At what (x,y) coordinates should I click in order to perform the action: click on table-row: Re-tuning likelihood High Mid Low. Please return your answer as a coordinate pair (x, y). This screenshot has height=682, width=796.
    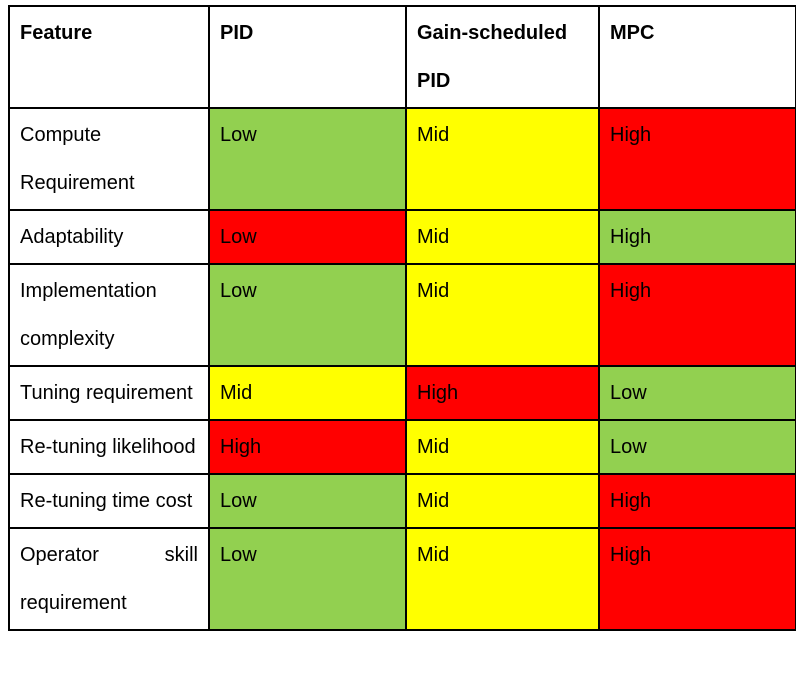
    Looking at the image, I should click on (402, 447).